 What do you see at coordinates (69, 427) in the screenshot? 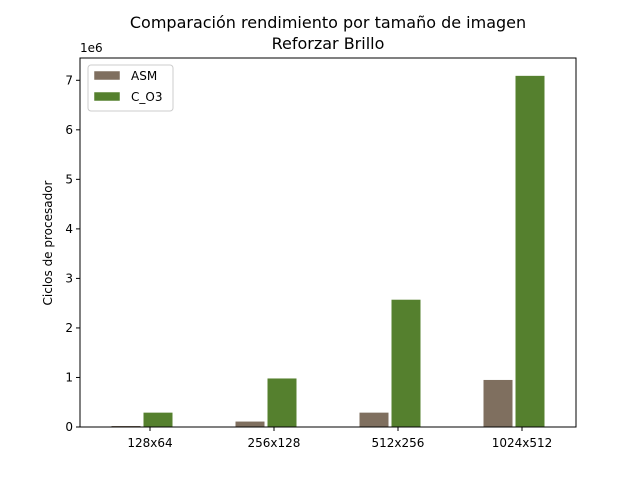
I see `y-tick-label: 0` at bounding box center [69, 427].